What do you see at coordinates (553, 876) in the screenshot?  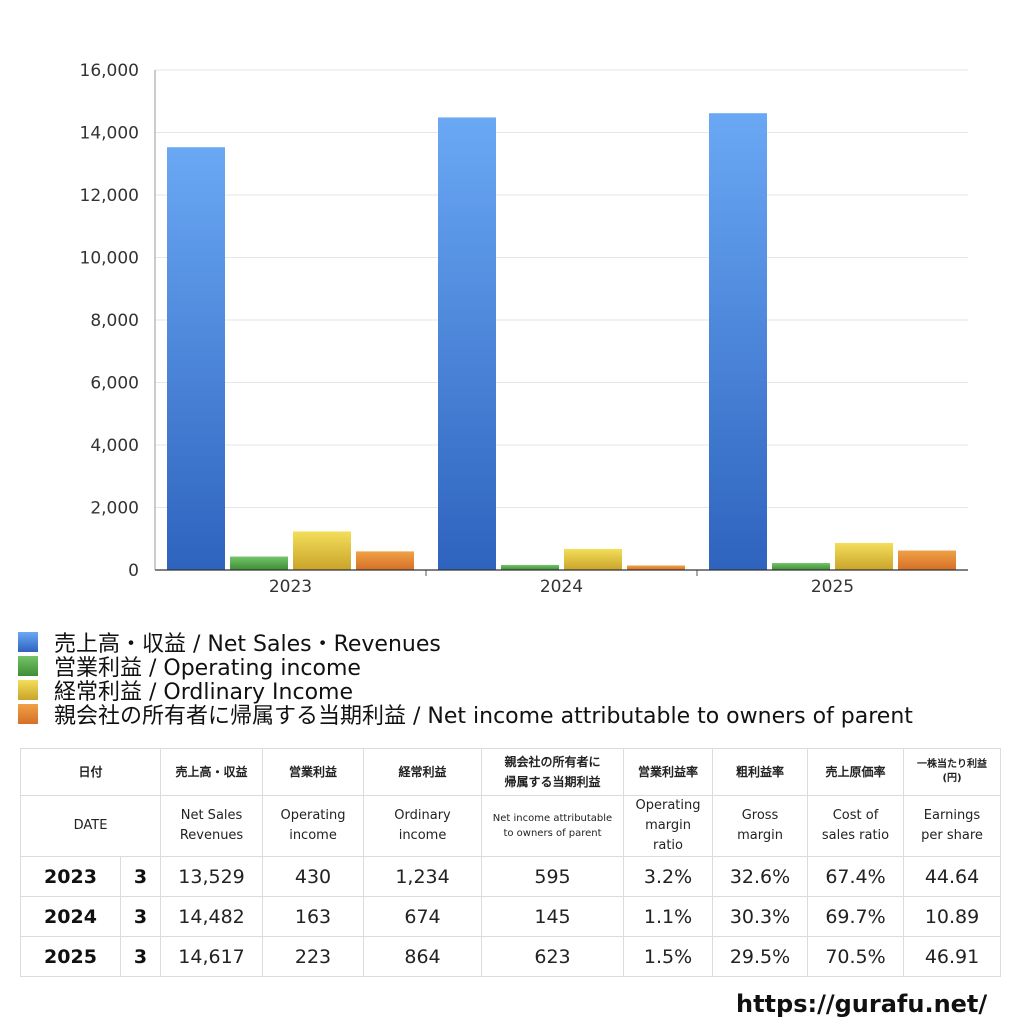 I see `cell-net: 595` at bounding box center [553, 876].